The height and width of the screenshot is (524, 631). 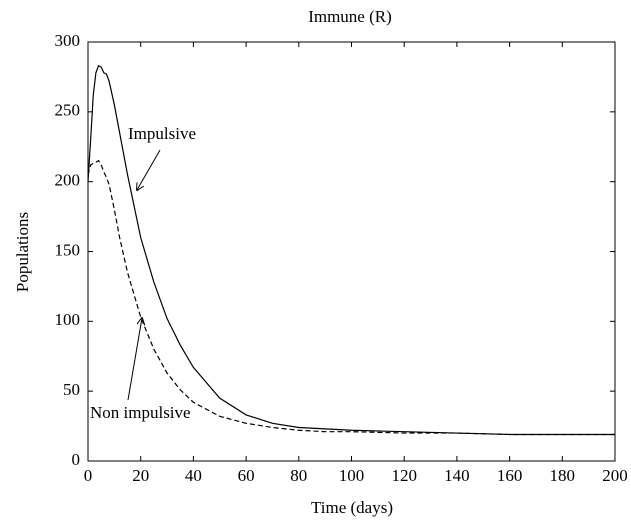 What do you see at coordinates (140, 412) in the screenshot?
I see `series-label: Non impulsive` at bounding box center [140, 412].